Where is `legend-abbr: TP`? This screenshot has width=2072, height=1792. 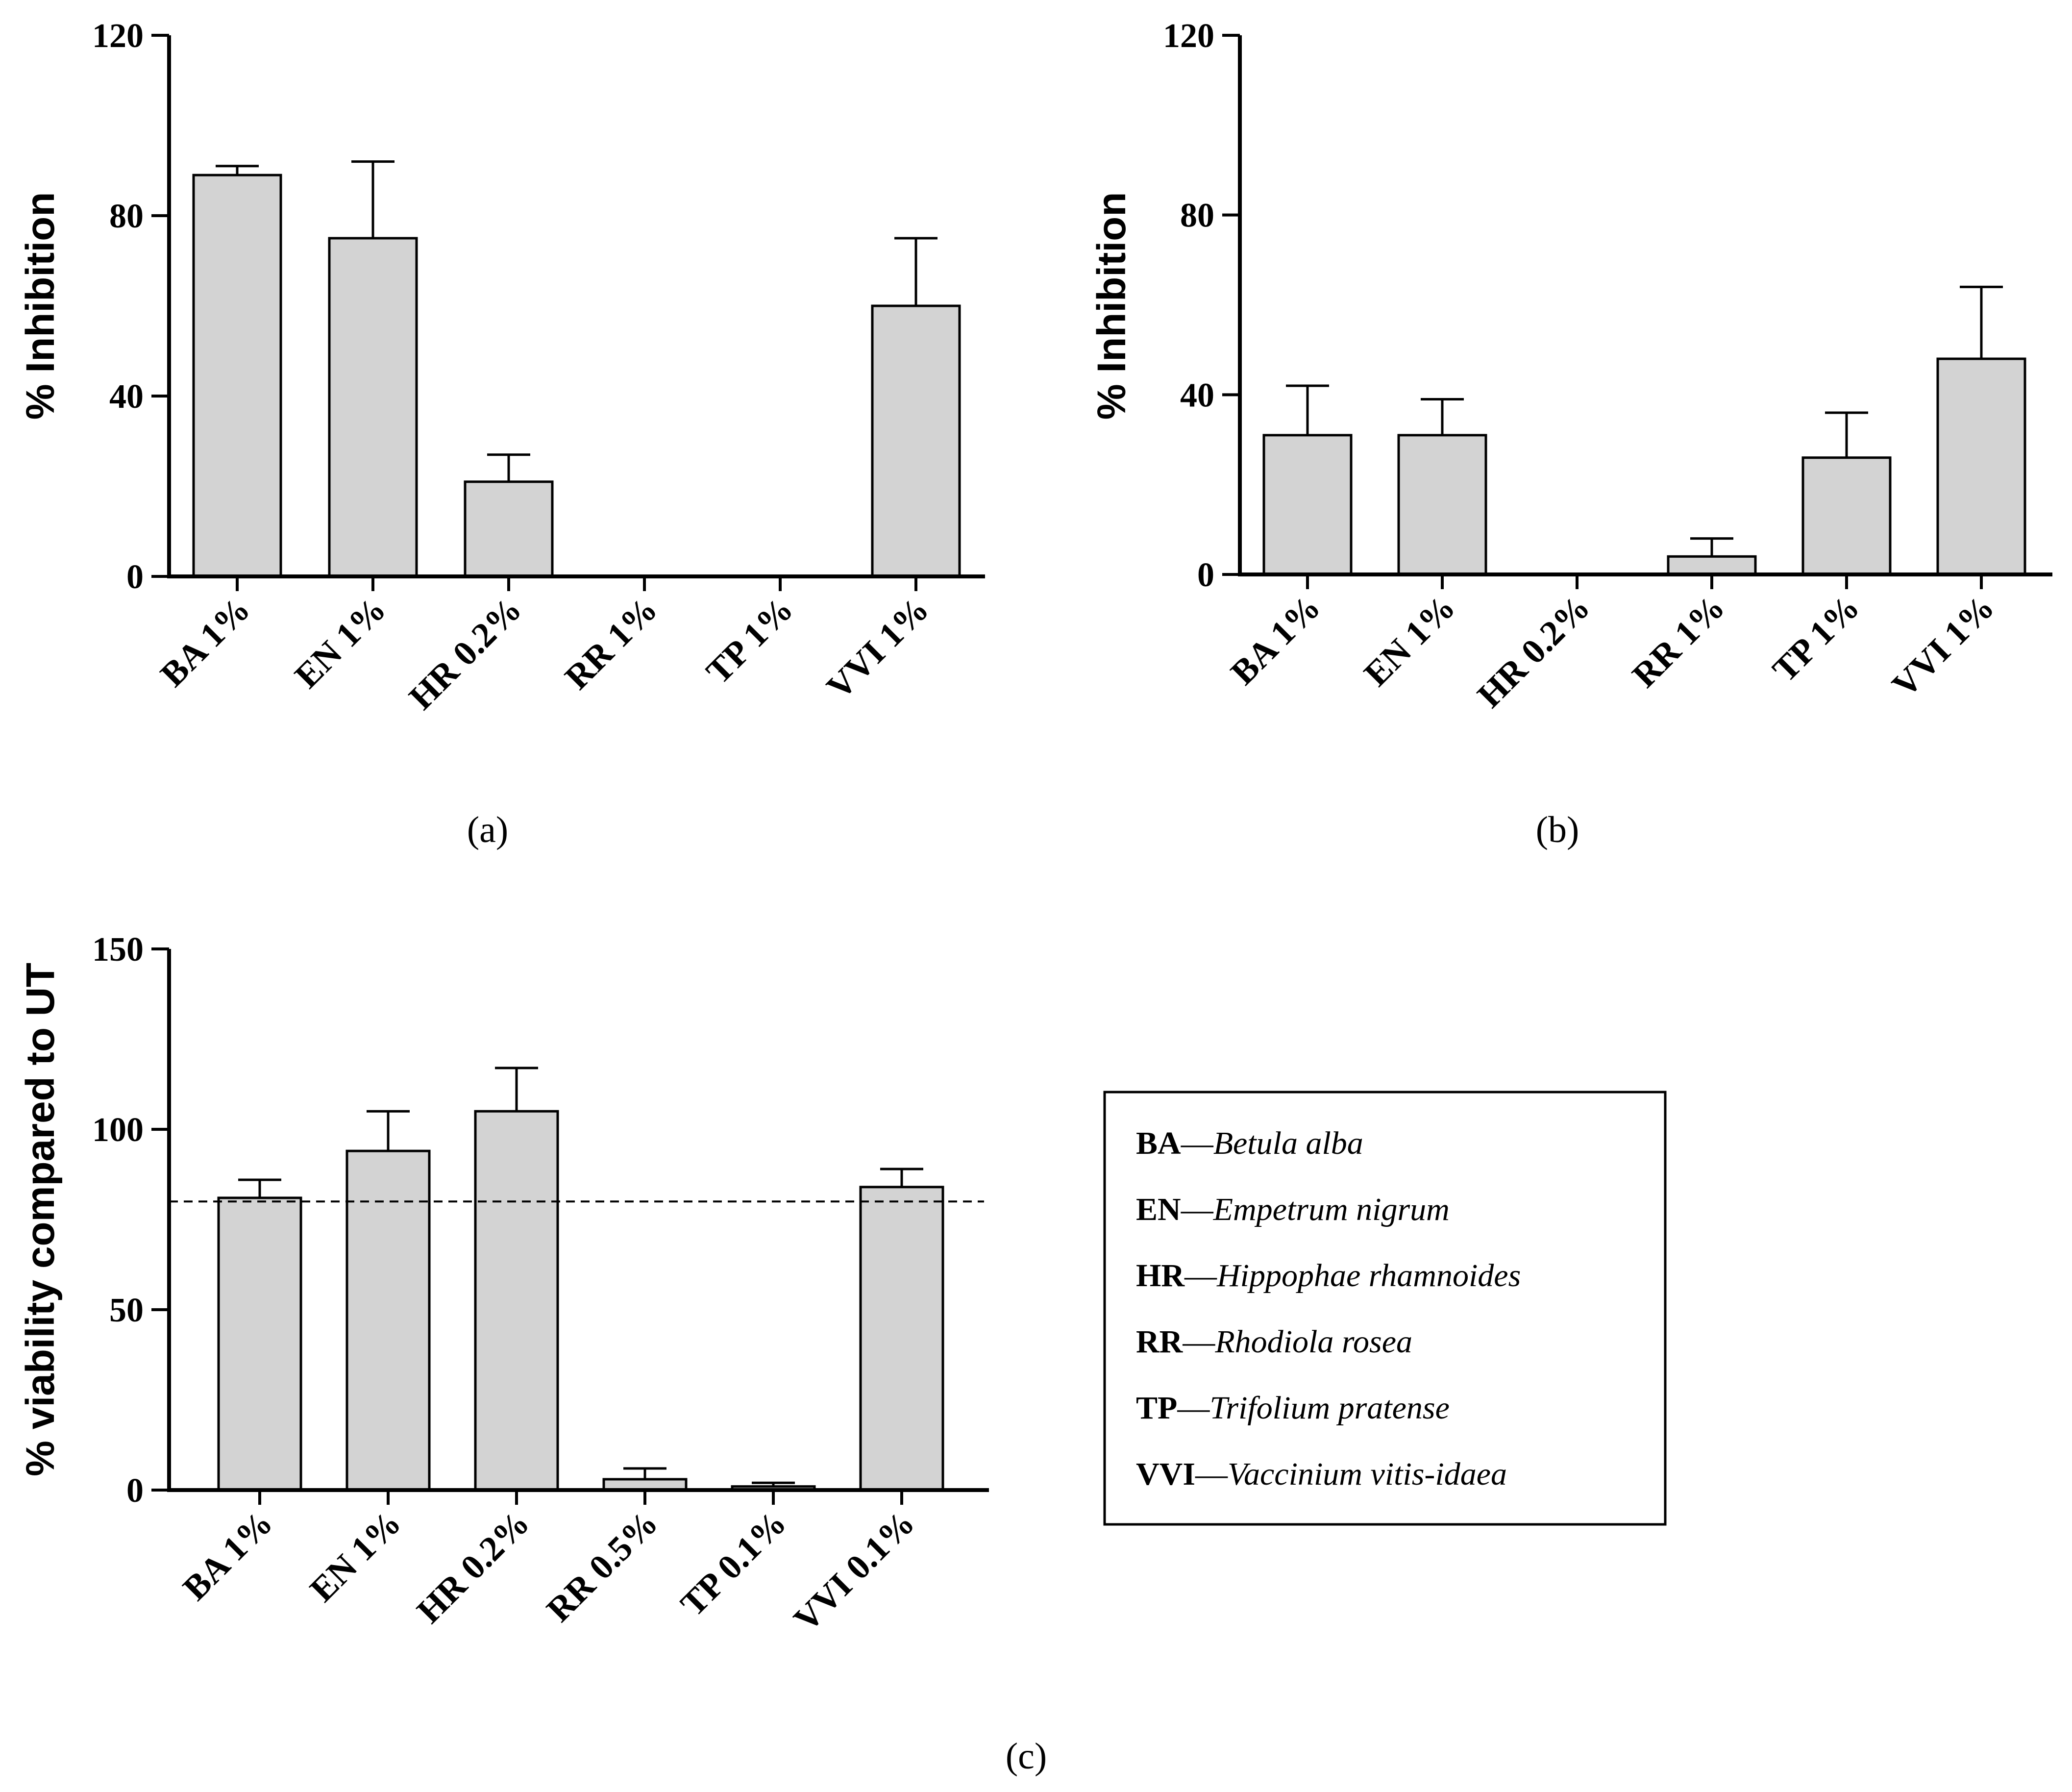
legend-abbr: TP is located at coordinates (1156, 1408).